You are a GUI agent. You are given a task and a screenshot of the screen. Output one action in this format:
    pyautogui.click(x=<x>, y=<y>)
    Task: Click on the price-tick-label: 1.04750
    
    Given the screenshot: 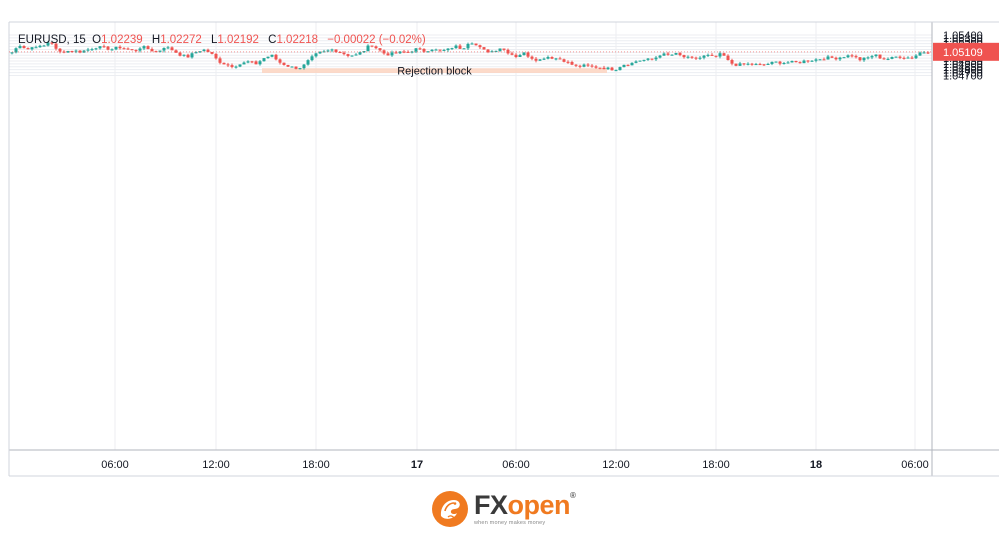 What is the action you would take?
    pyautogui.click(x=963, y=74)
    